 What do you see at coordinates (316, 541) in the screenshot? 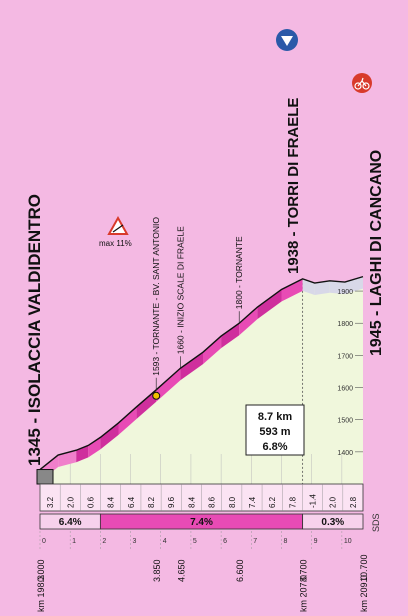
I see `km-tick-label: 9` at bounding box center [316, 541].